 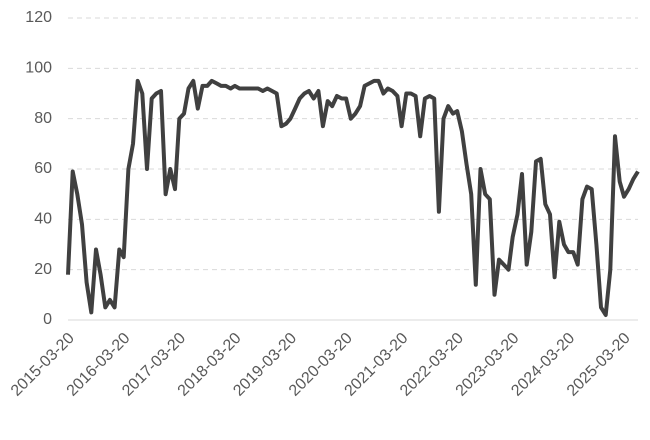 I want to click on y-tick-label: 100, so click(x=38, y=68).